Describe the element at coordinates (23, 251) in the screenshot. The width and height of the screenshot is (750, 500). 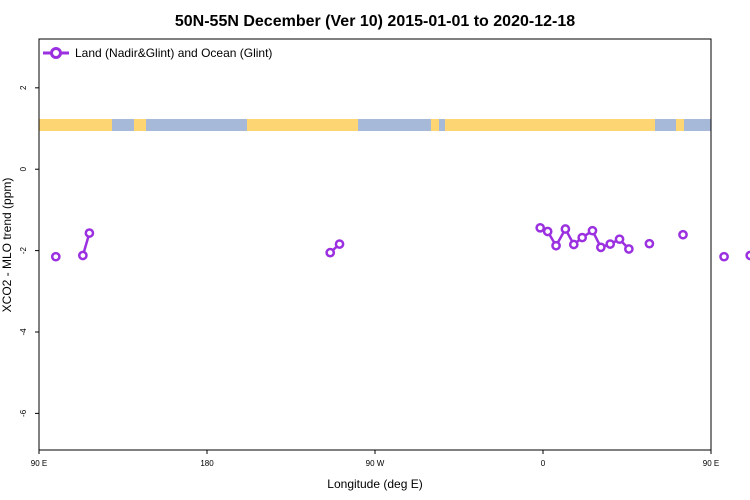
I see `y-tick-label: -2` at that location.